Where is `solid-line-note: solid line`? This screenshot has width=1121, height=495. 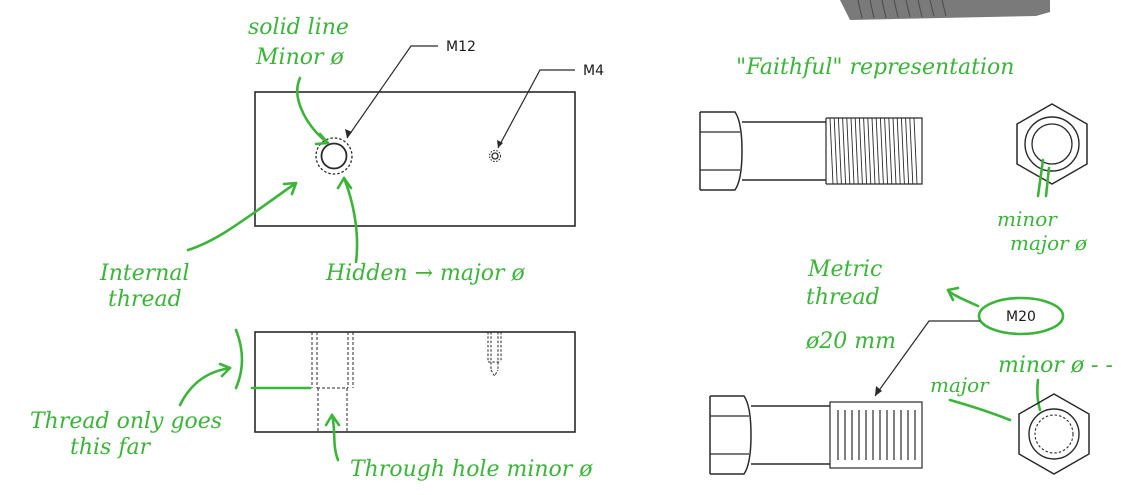
solid-line-note: solid line is located at coordinates (298, 27).